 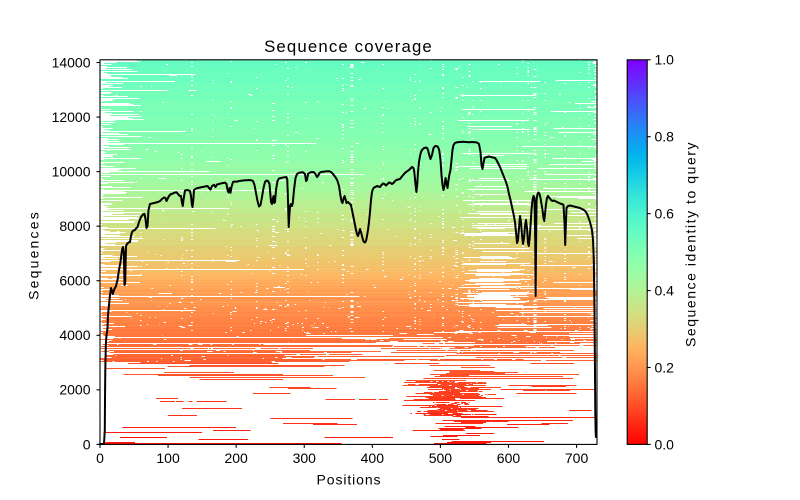 What do you see at coordinates (665, 367) in the screenshot?
I see `svg-text: 0.2` at bounding box center [665, 367].